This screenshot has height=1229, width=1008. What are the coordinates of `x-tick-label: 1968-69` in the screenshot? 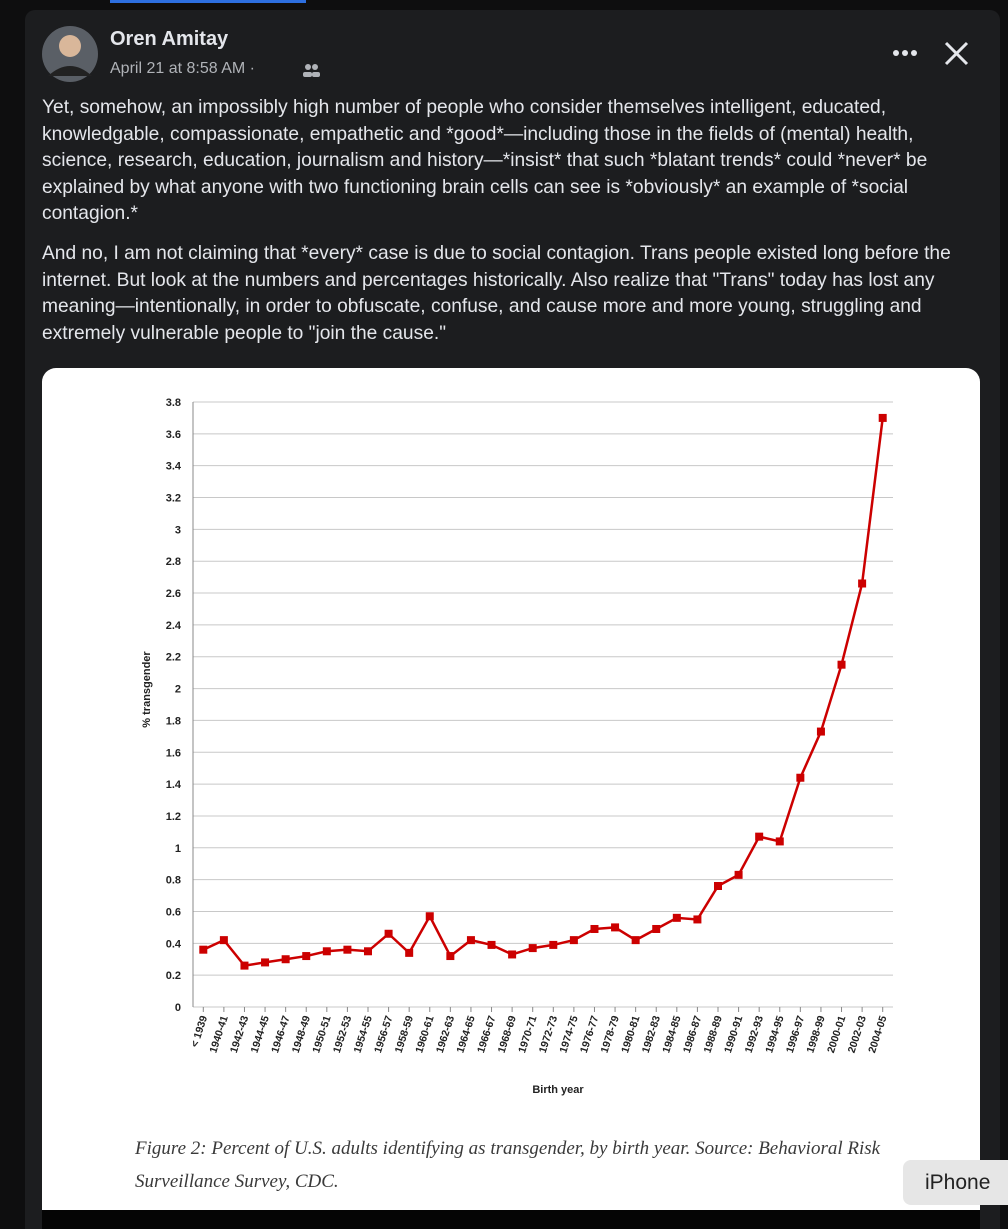 It's located at (507, 1034).